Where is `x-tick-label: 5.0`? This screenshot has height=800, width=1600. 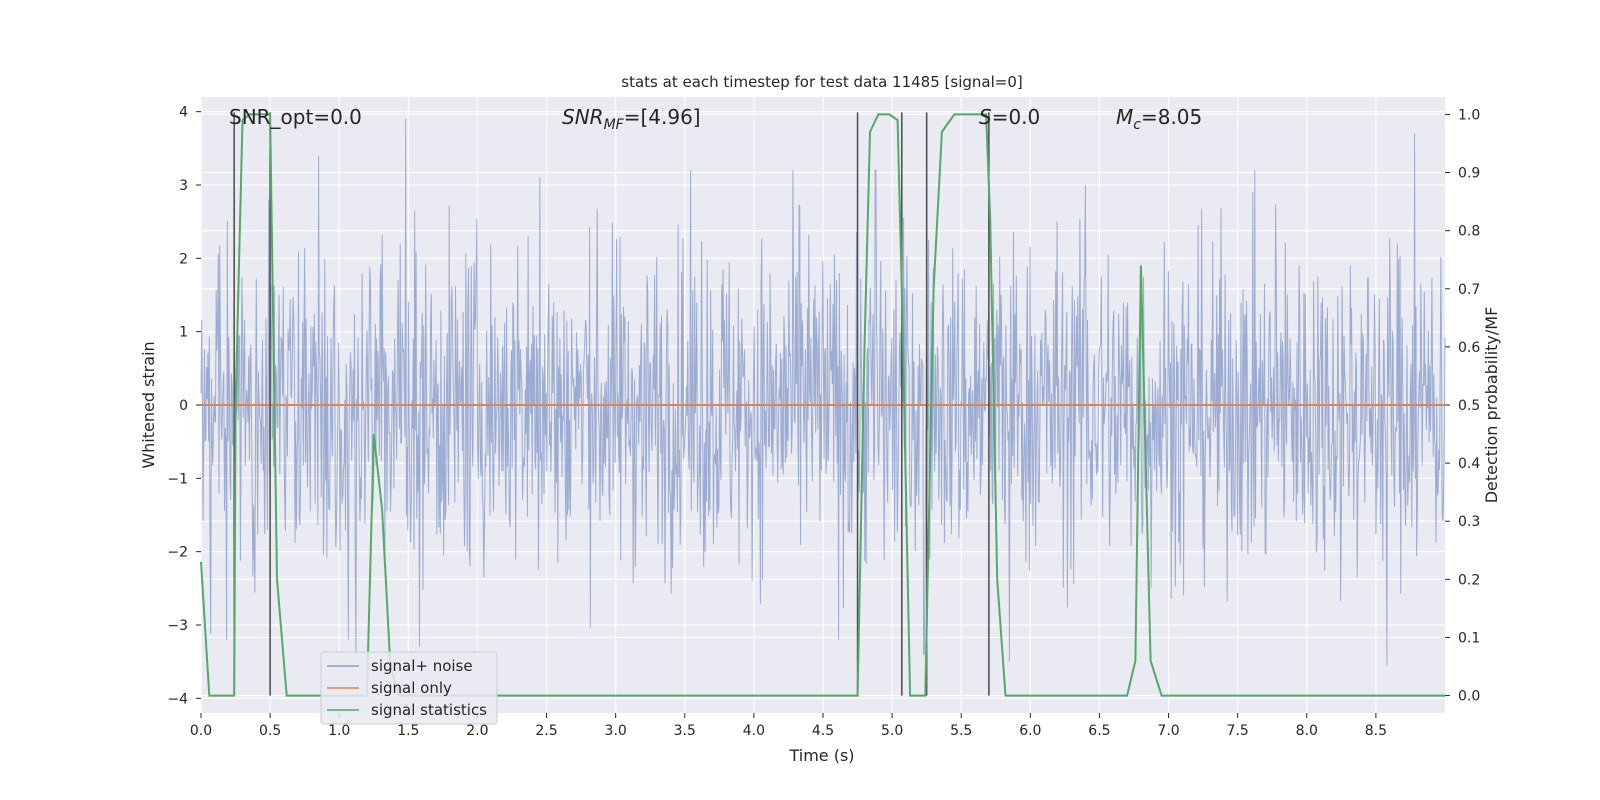 x-tick-label: 5.0 is located at coordinates (892, 731).